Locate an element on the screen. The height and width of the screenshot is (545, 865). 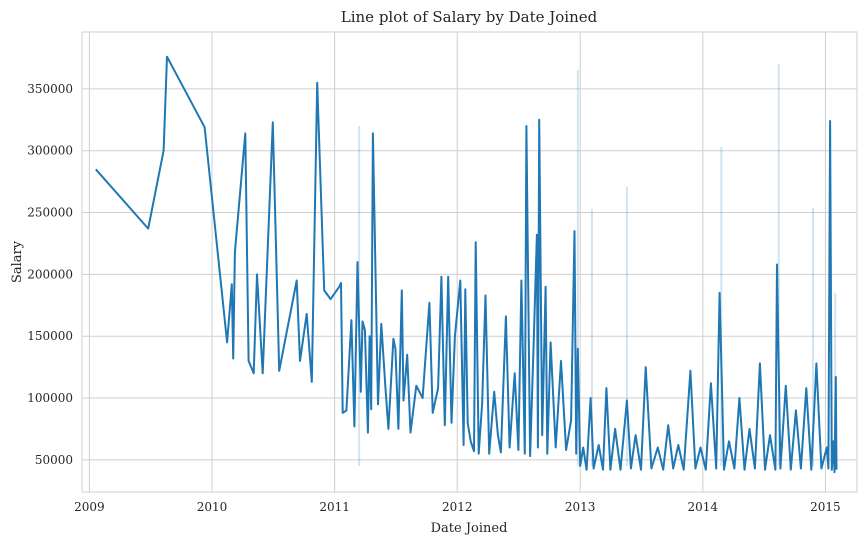
y-tick-label: 200000 is located at coordinates (50, 274).